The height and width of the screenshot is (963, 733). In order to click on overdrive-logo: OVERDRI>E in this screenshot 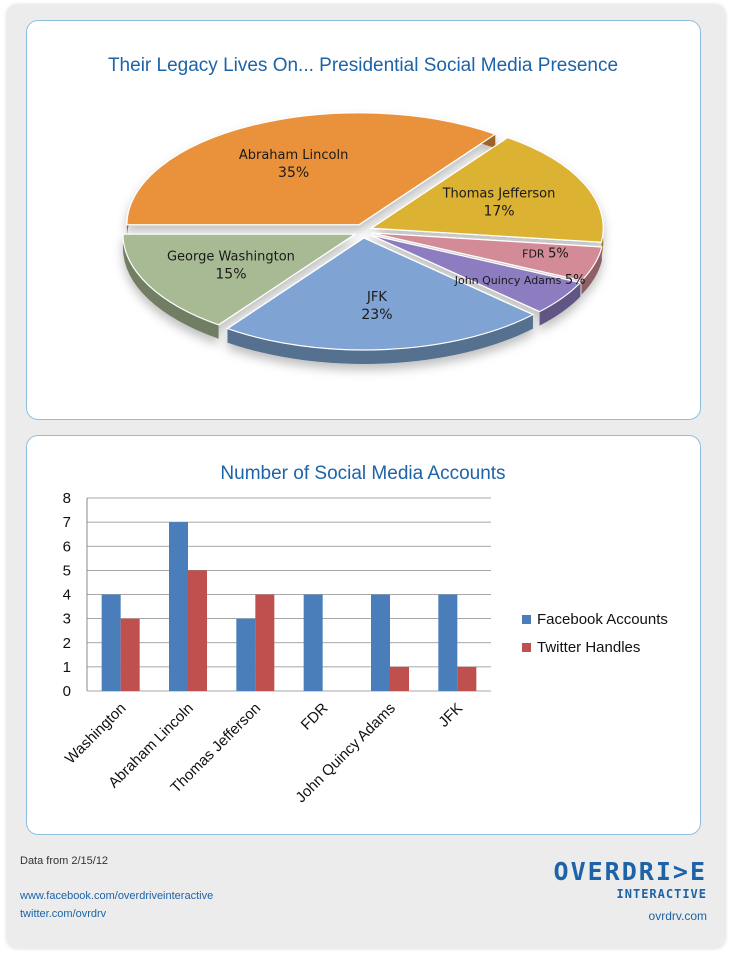, I will do `click(630, 871)`.